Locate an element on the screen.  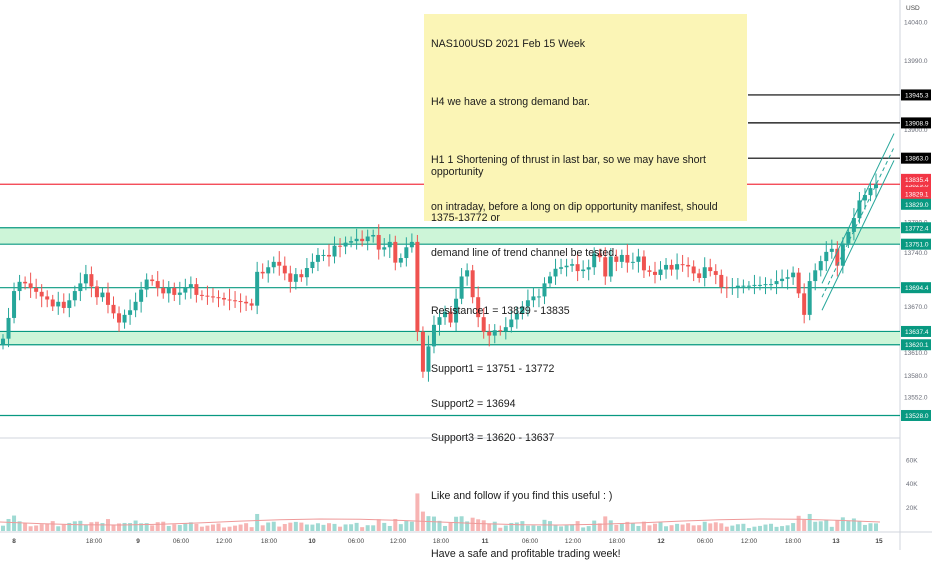
channel-upper-line is located at coordinates (858, 208).